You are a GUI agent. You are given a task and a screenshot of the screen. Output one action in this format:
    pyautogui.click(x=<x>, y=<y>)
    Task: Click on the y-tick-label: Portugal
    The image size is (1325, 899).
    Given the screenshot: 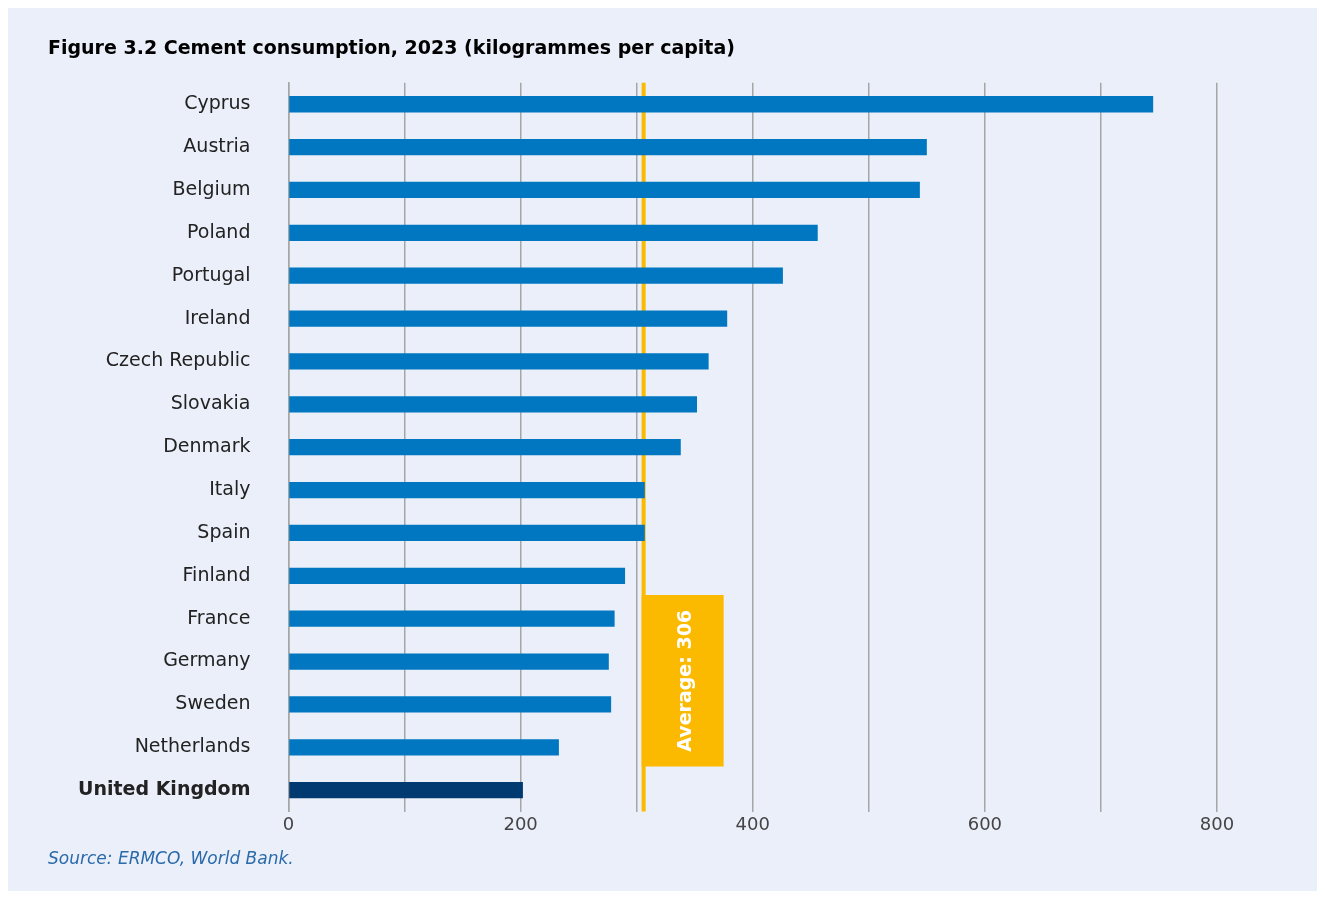 What is the action you would take?
    pyautogui.click(x=211, y=273)
    